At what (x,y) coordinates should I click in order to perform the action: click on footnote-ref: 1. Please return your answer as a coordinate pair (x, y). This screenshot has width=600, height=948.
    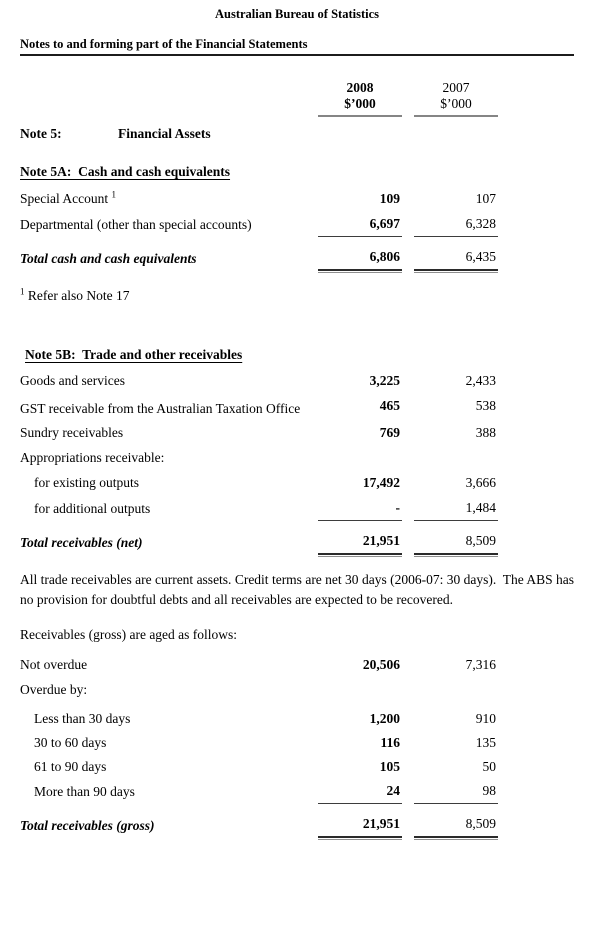
    Looking at the image, I should click on (113, 194).